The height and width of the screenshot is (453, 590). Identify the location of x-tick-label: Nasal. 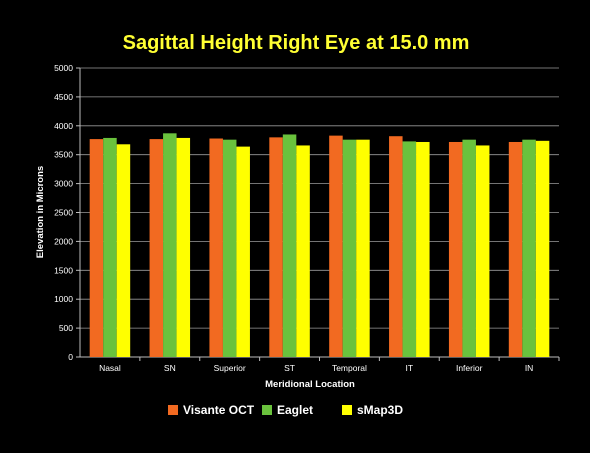
(110, 368).